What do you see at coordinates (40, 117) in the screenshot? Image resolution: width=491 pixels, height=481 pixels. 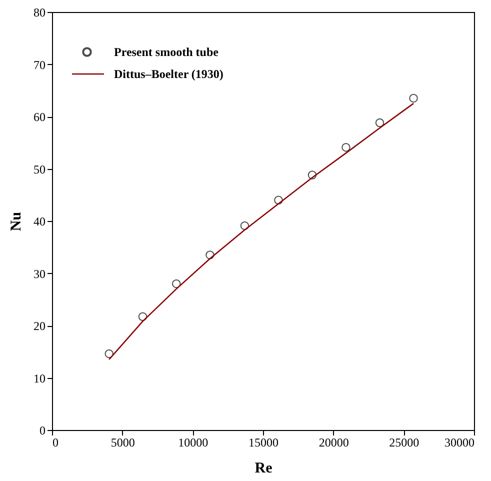 I see `y-tick-label: 60` at bounding box center [40, 117].